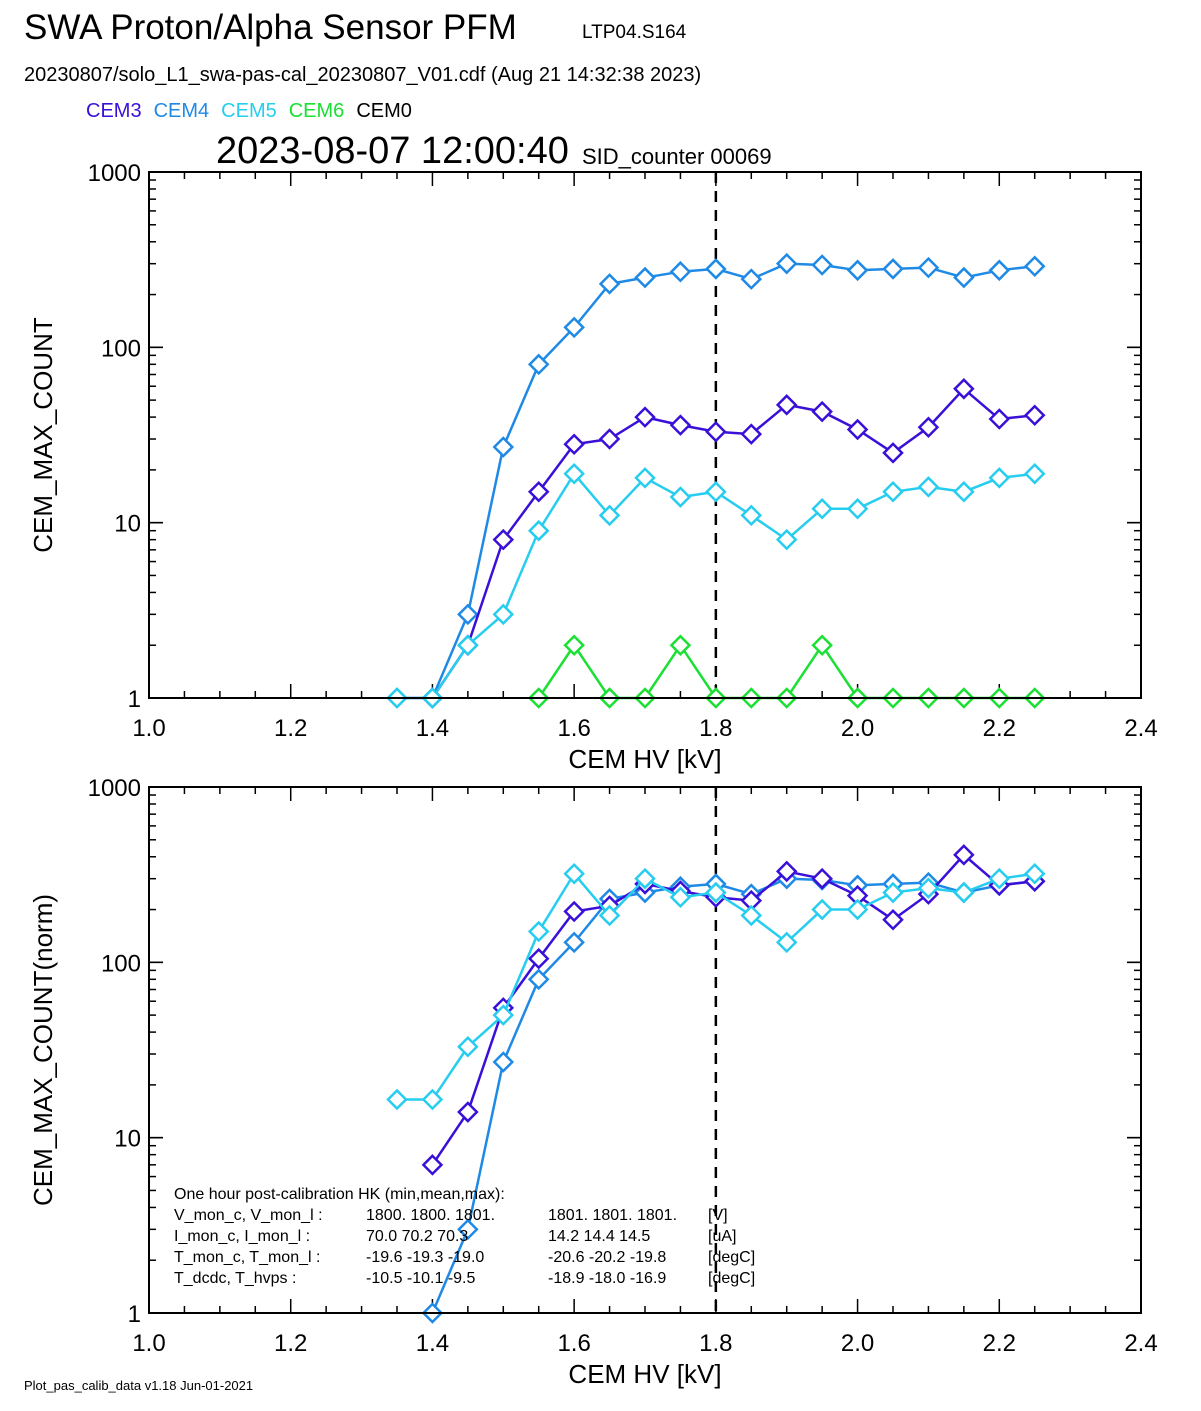  What do you see at coordinates (392, 151) in the screenshot?
I see `timestamp: 2023-08-07 12:00:40` at bounding box center [392, 151].